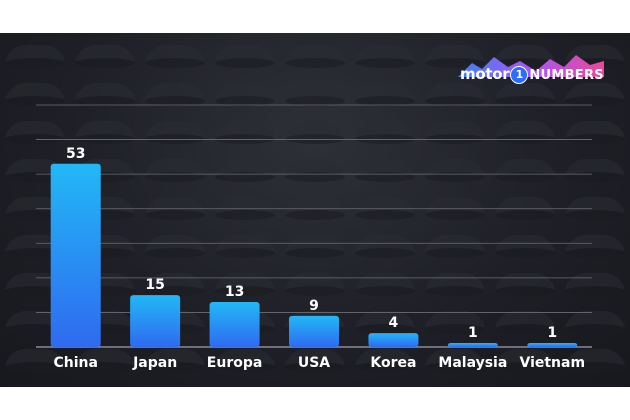 Image resolution: width=630 pixels, height=420 pixels. I want to click on data-label-vietnam: 1, so click(552, 333).